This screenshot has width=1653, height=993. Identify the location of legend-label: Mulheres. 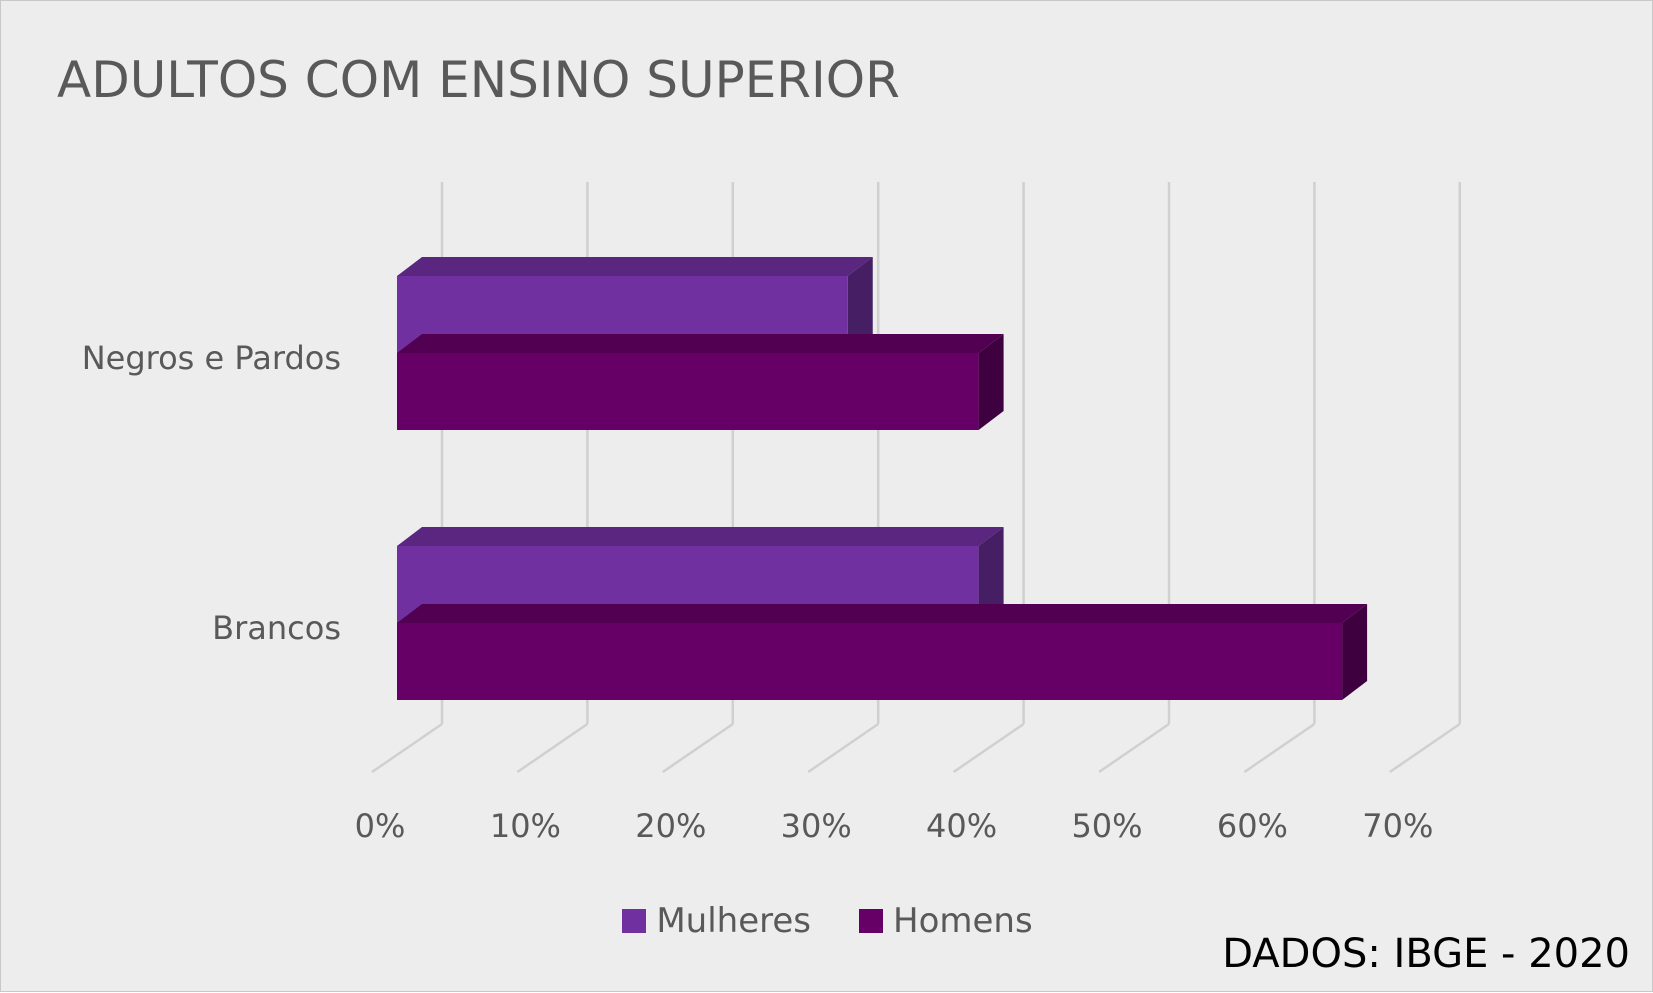
(733, 921).